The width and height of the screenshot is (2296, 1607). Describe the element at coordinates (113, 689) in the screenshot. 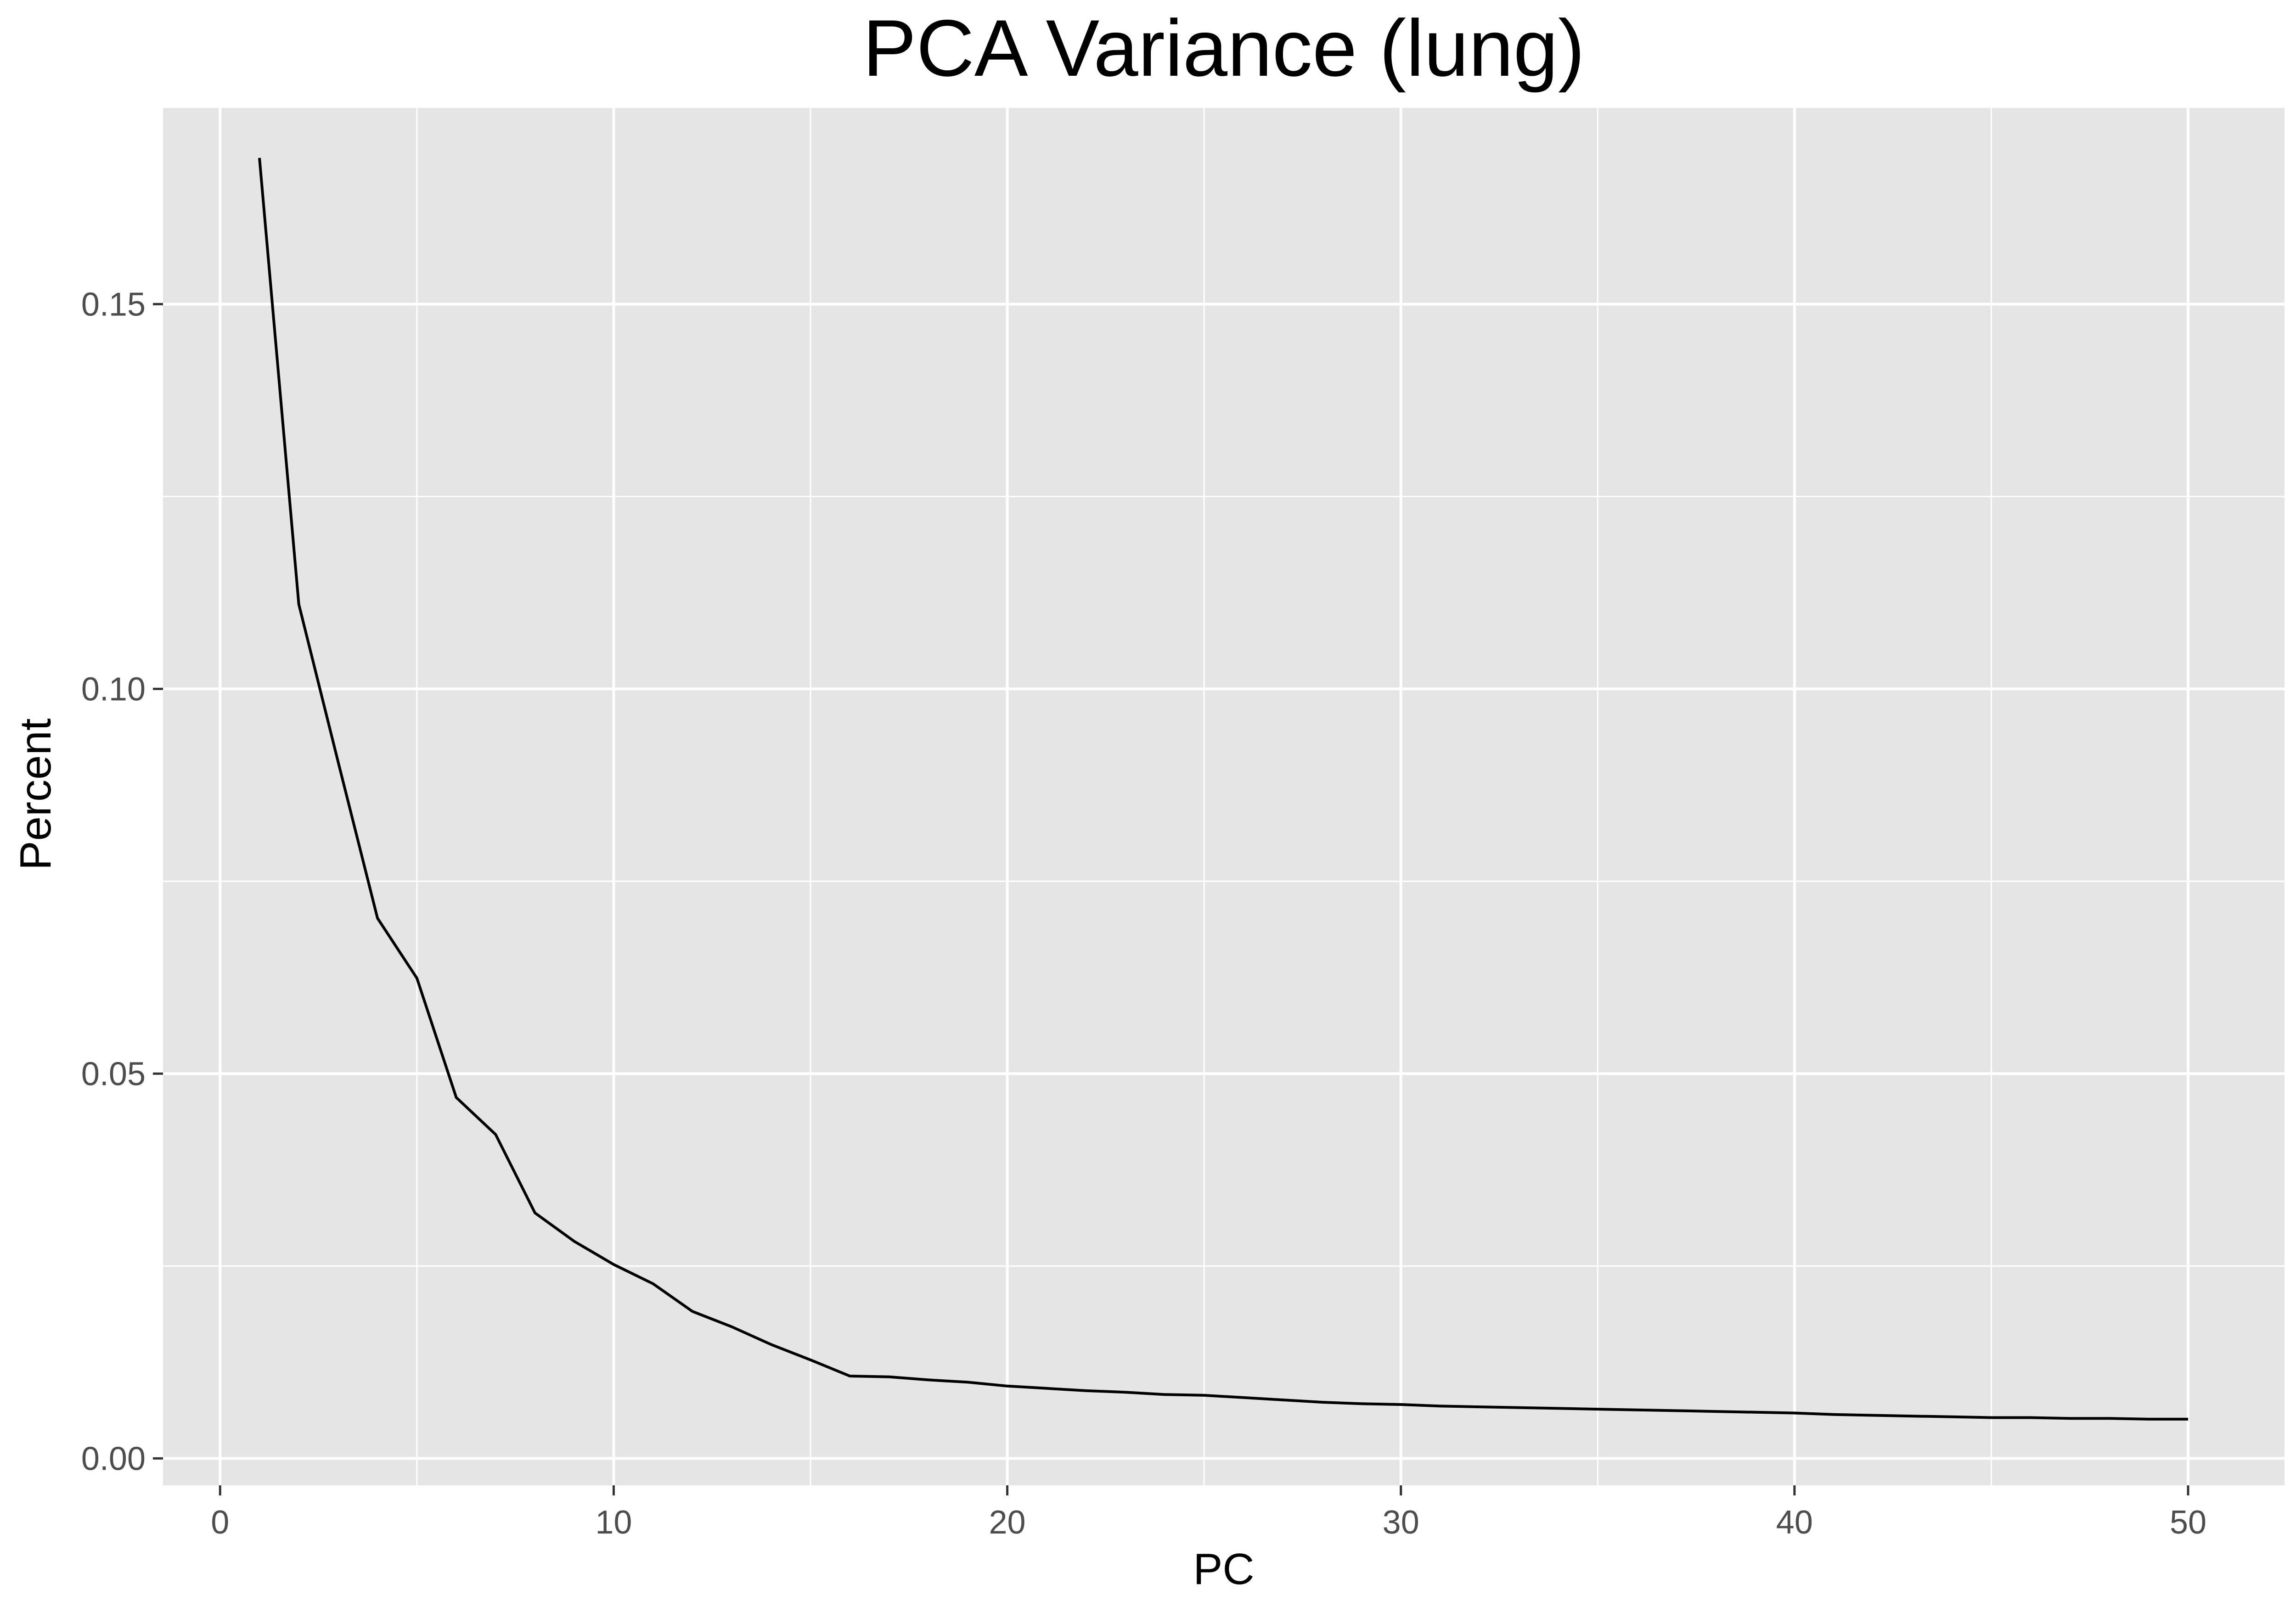

I see `y-tick-label: 0.10` at that location.